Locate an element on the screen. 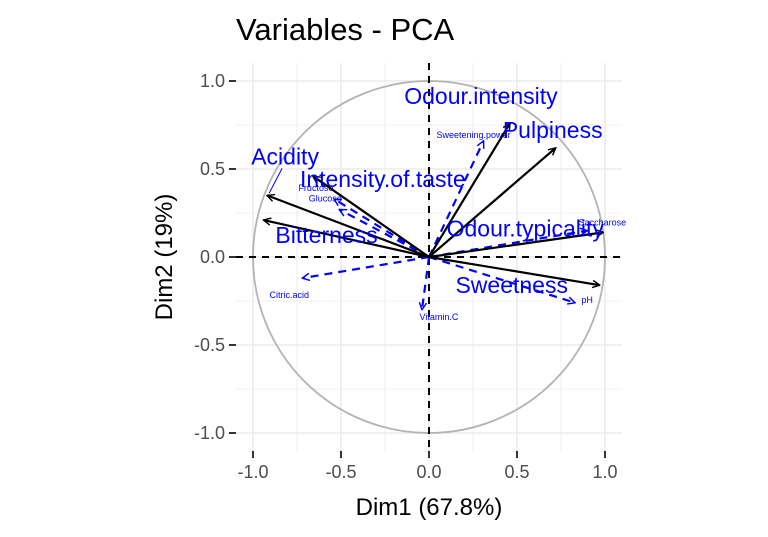  supp-arrow-sweetening-power is located at coordinates (456, 199).